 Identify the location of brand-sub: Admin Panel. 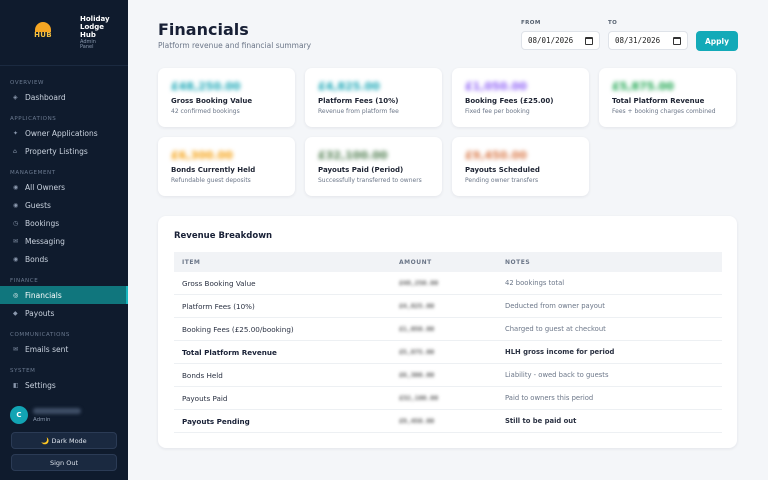
(88, 44).